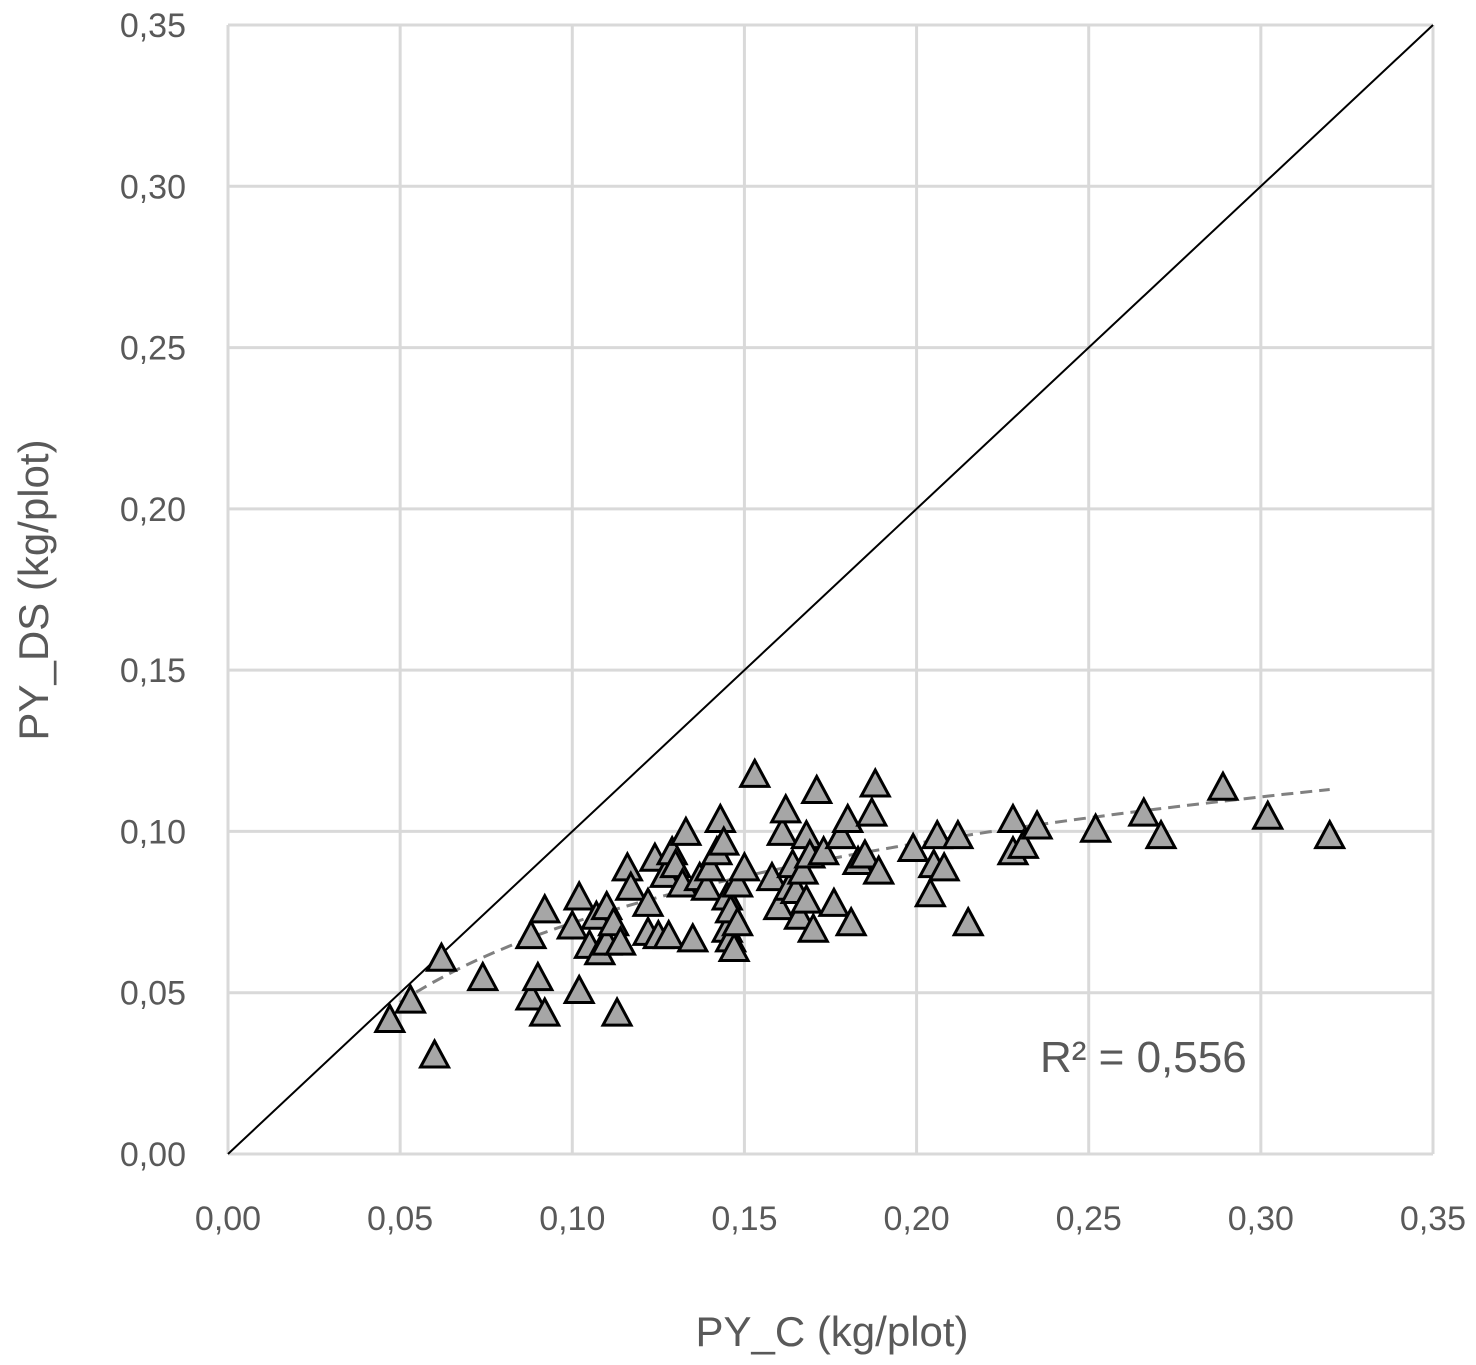  Describe the element at coordinates (1089, 1219) in the screenshot. I see `x-tick-label: 0,25` at that location.